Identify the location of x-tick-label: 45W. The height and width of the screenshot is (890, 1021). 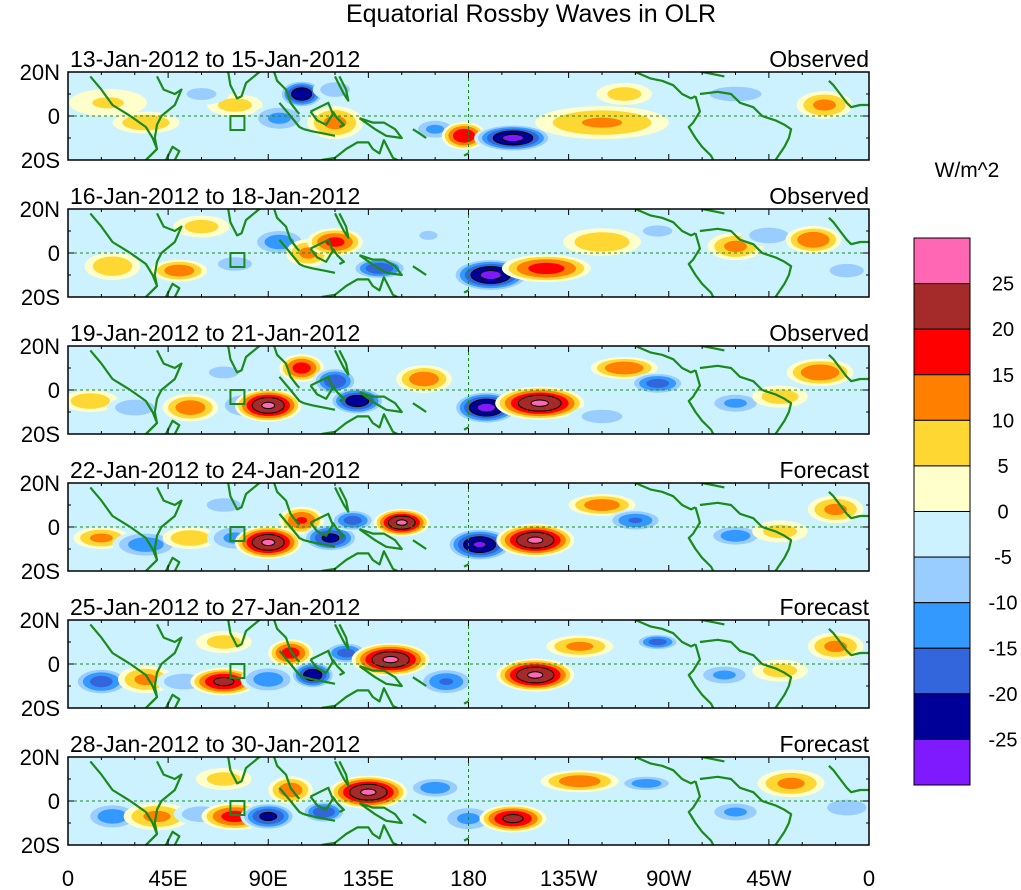
(768, 878).